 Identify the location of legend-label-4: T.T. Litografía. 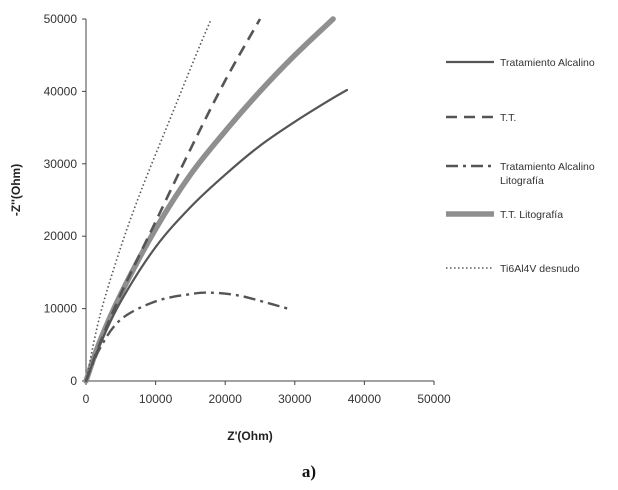
(531, 215).